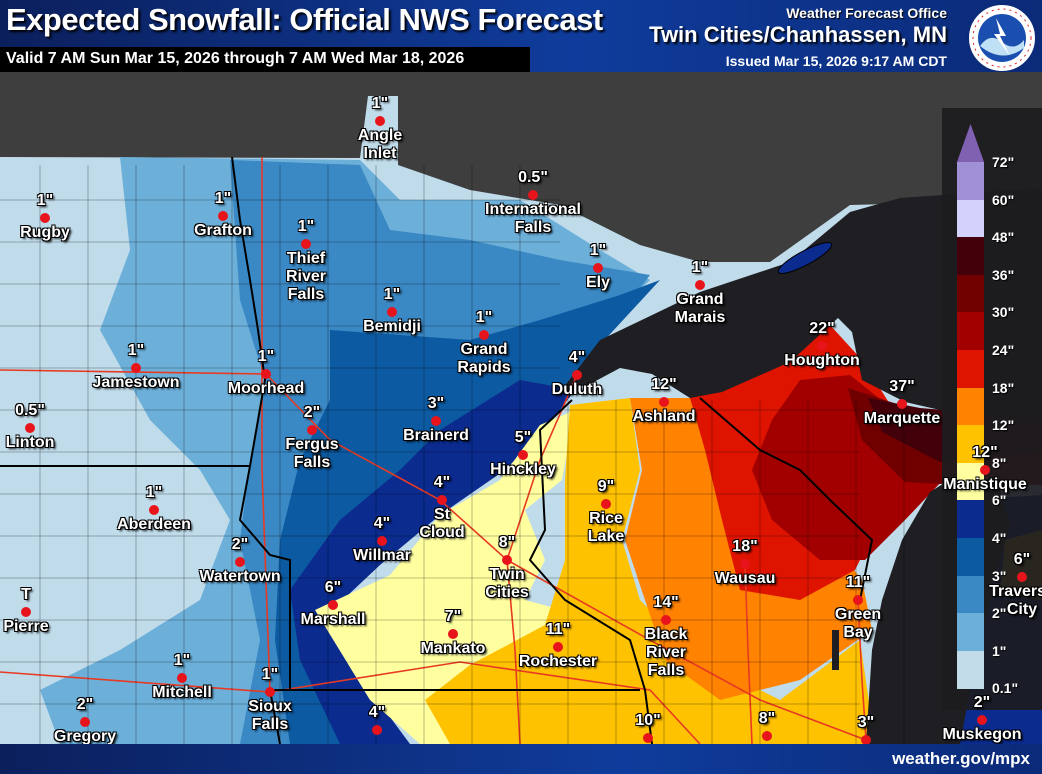 This screenshot has width=1042, height=774. Describe the element at coordinates (767, 718) in the screenshot. I see `snowfall-amount: 8"` at that location.